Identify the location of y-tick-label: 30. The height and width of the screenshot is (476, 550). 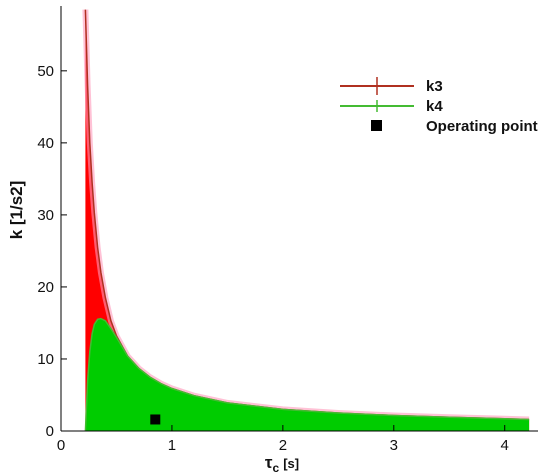
(45, 215).